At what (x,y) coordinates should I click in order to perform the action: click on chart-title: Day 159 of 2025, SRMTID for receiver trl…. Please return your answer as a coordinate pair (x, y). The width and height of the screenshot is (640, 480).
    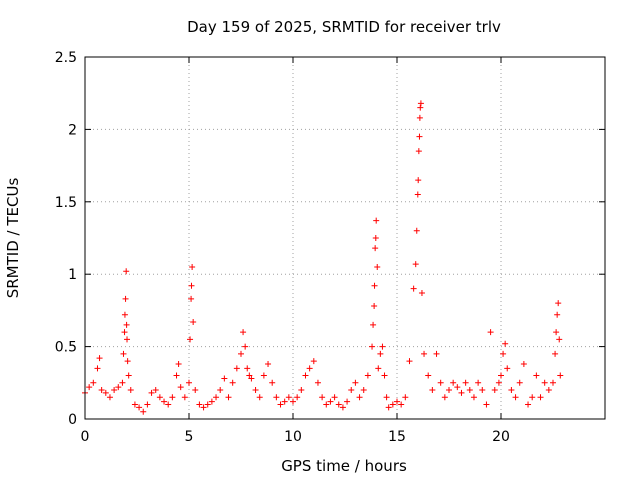
    Looking at the image, I should click on (344, 27).